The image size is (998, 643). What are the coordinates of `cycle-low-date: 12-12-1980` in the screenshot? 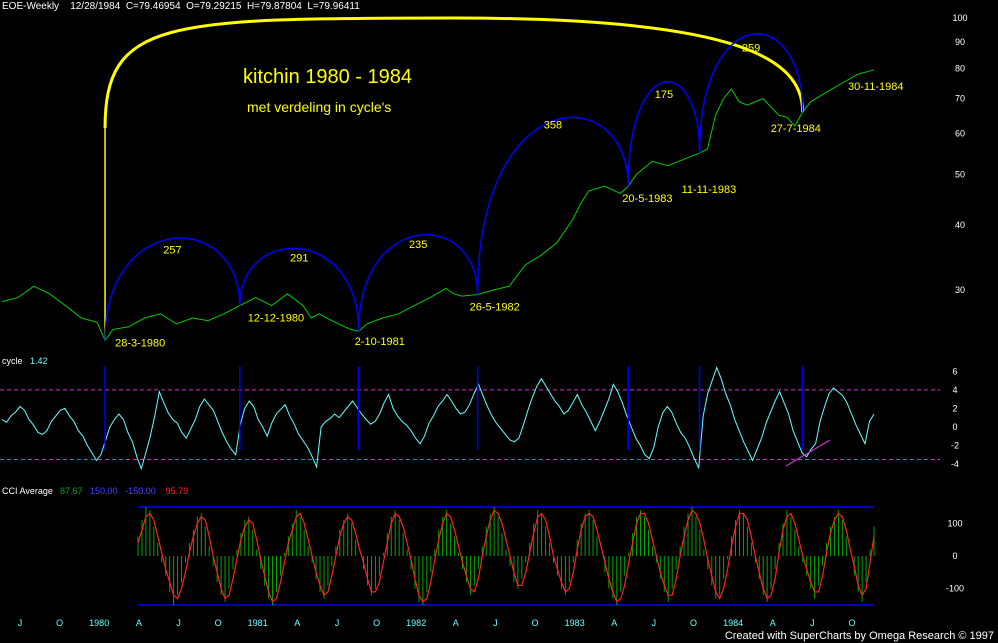 It's located at (276, 319).